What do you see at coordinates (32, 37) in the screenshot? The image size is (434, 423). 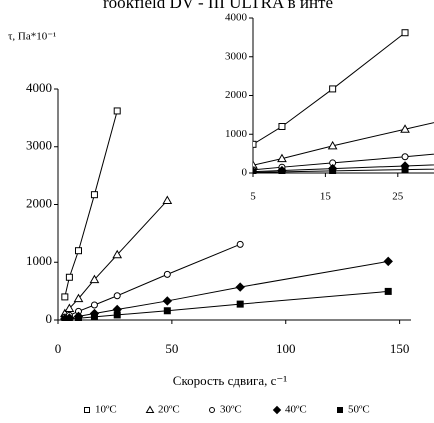 I see `y-axis-label: τ, Па*10⁻¹` at bounding box center [32, 37].